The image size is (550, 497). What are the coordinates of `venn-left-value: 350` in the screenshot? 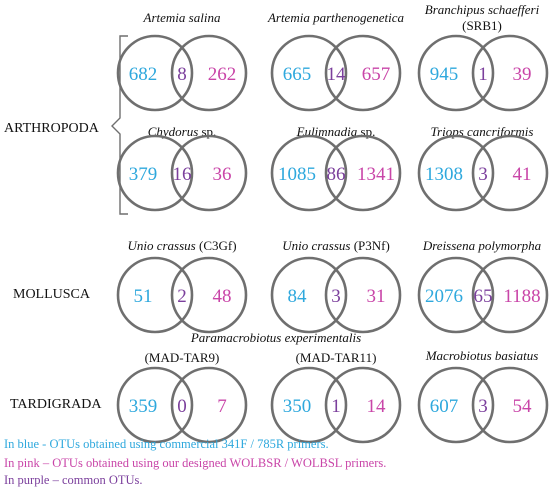 It's located at (297, 406).